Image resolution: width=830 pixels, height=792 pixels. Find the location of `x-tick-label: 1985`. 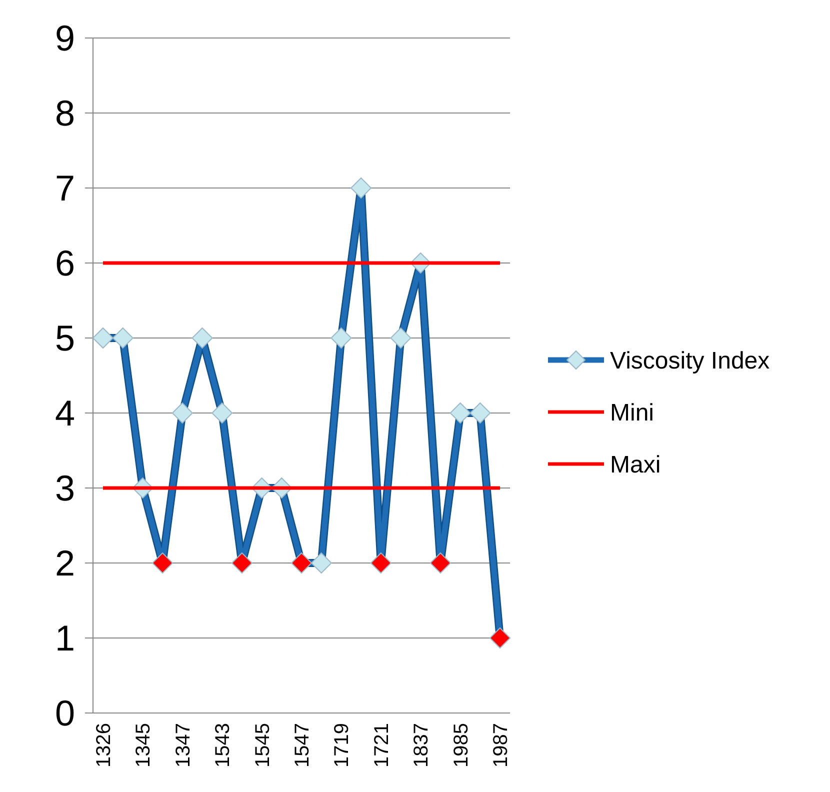

x-tick-label: 1985 is located at coordinates (461, 745).